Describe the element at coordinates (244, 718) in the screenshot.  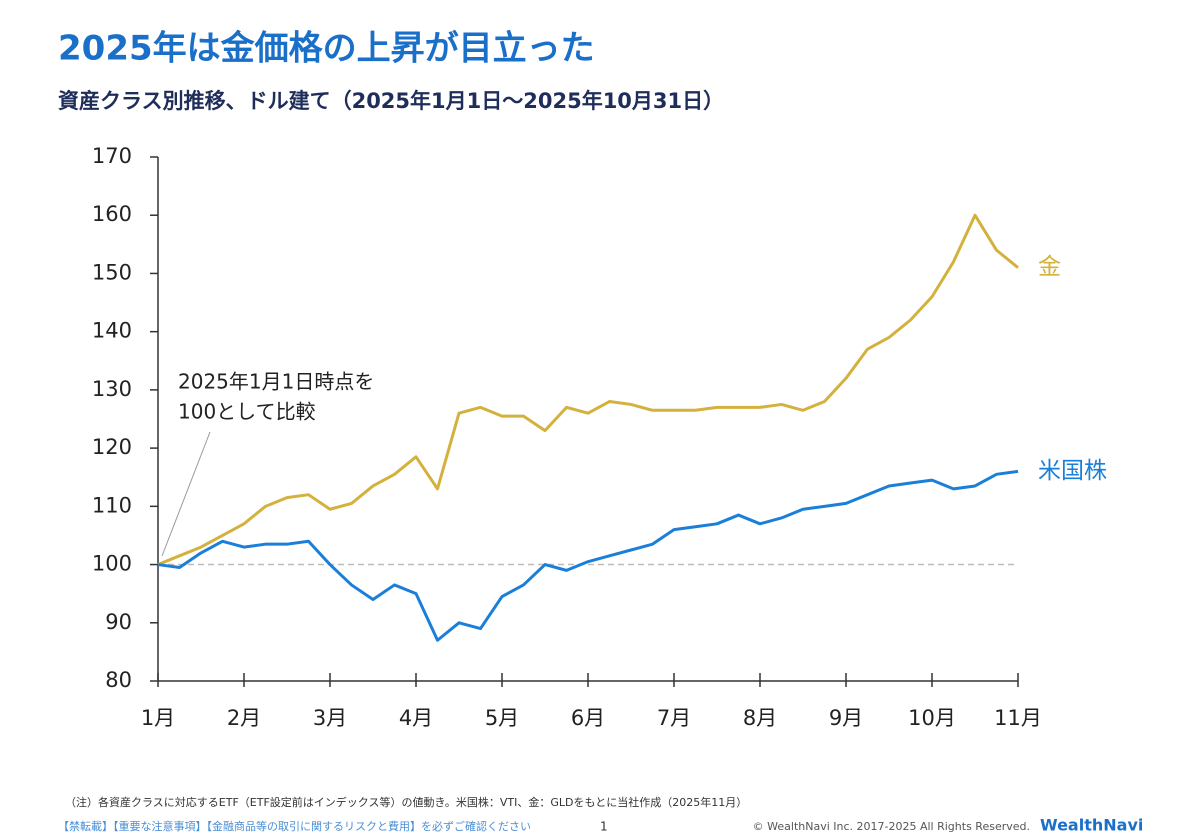
I see `x-tick-label: 2月` at that location.